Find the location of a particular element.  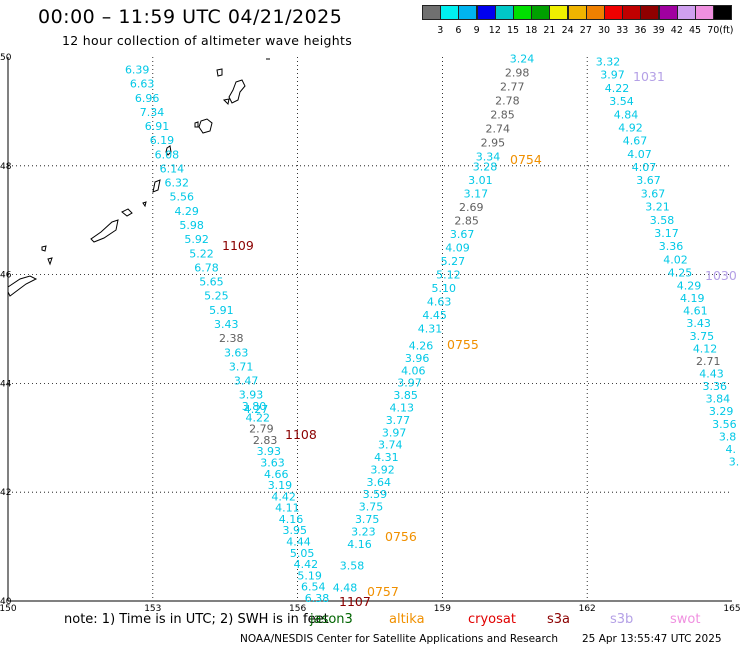

wave-height-label: 3.71 is located at coordinates (241, 366).